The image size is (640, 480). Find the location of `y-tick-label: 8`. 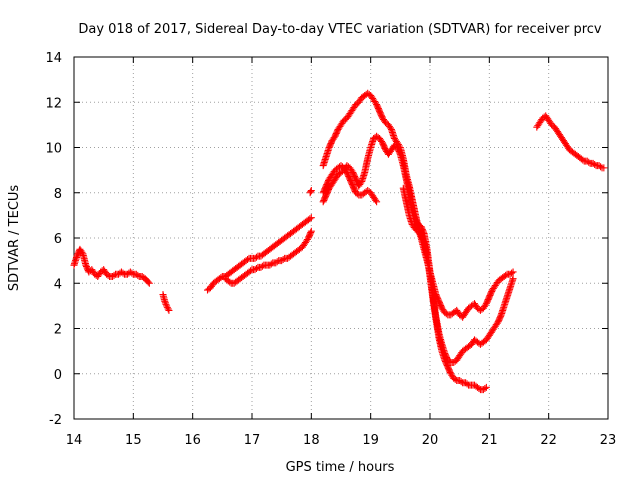

y-tick-label: 8 is located at coordinates (58, 194).